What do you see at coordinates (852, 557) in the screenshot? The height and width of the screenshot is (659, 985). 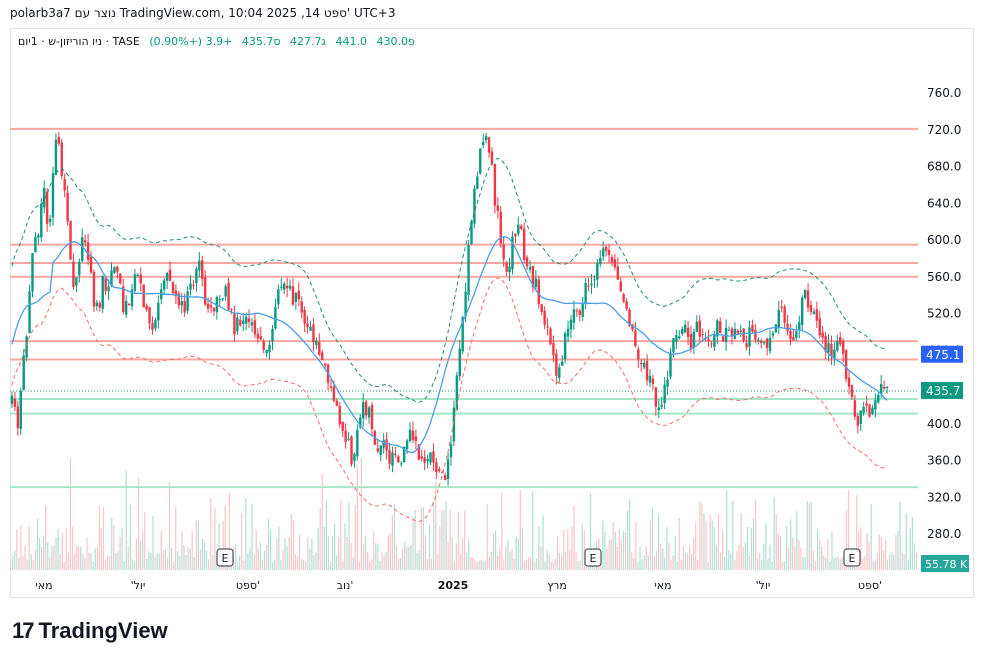 I see `earnings-marker-icon` at bounding box center [852, 557].